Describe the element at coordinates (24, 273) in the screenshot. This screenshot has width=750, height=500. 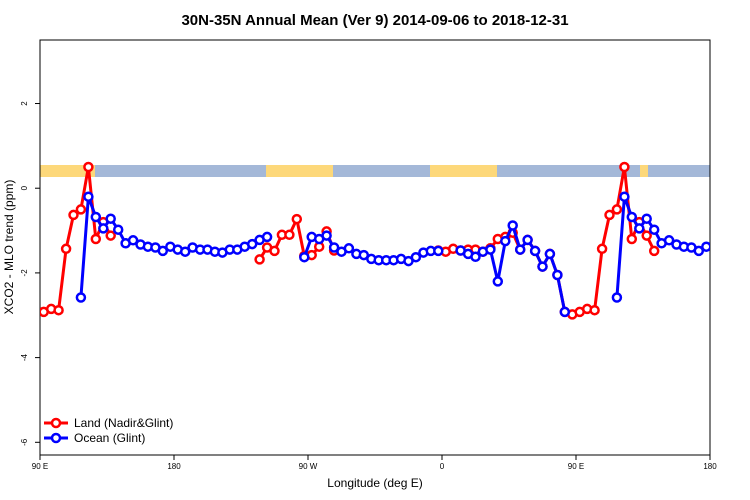
I see `y-tick-label: -2` at that location.